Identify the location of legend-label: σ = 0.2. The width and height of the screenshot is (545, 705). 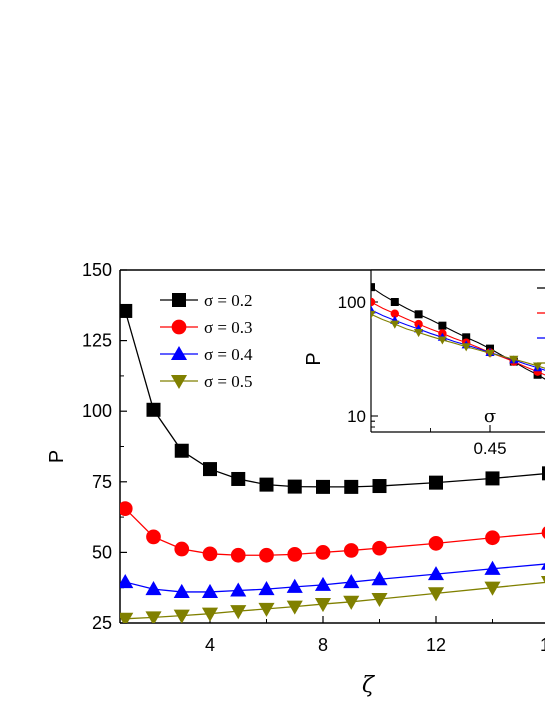
(228, 300).